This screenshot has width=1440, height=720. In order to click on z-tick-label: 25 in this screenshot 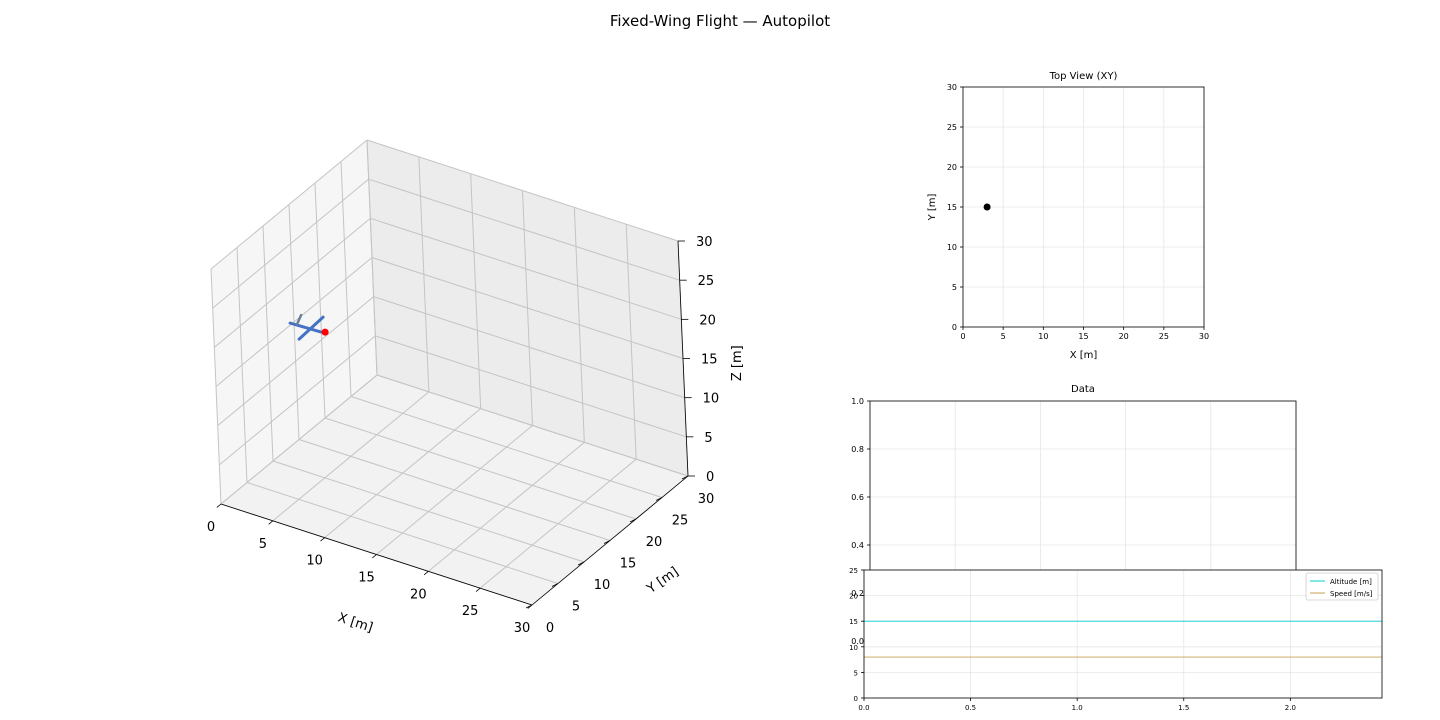, I will do `click(706, 281)`.